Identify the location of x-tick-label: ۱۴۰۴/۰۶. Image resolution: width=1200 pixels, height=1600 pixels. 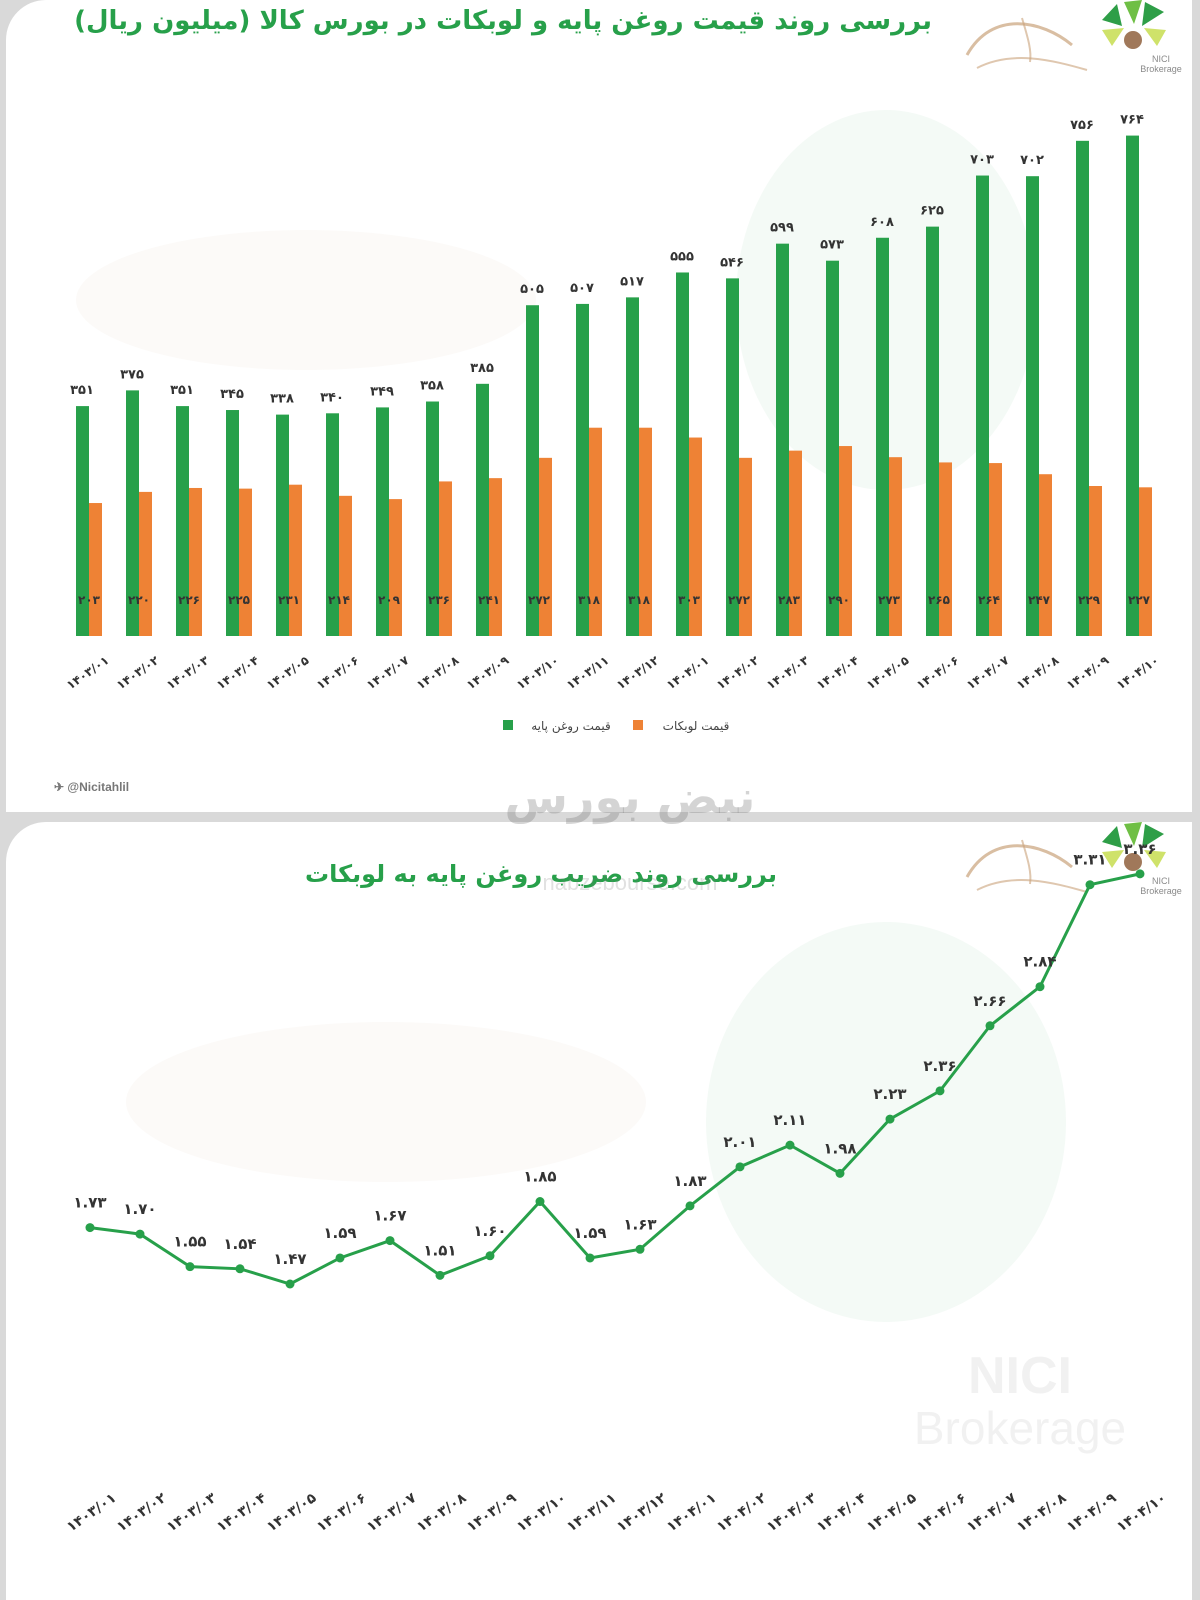
(938, 672).